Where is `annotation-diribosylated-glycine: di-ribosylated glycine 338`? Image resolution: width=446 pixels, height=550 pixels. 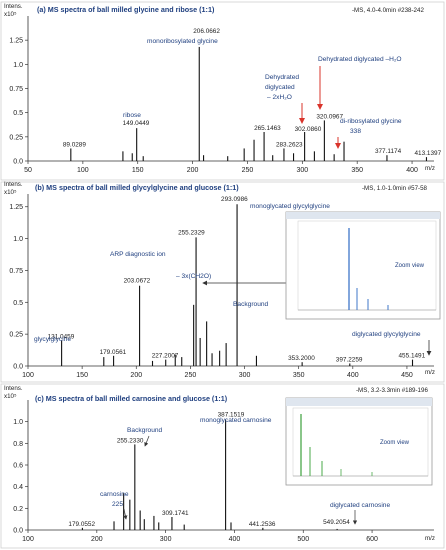 annotation-diribosylated-glycine: di-ribosylated glycine 338 is located at coordinates (371, 126).